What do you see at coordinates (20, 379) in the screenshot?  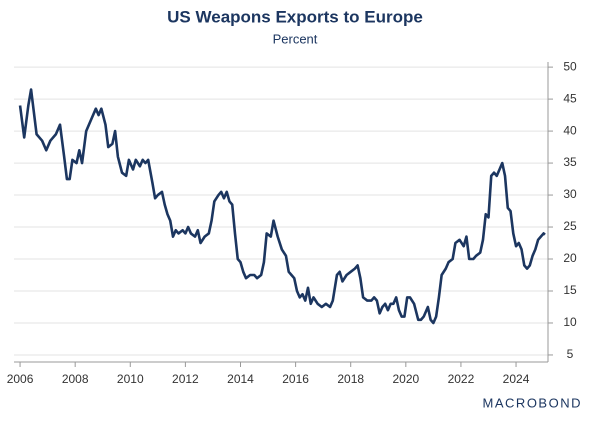 I see `x-tick-label: 2006` at bounding box center [20, 379].